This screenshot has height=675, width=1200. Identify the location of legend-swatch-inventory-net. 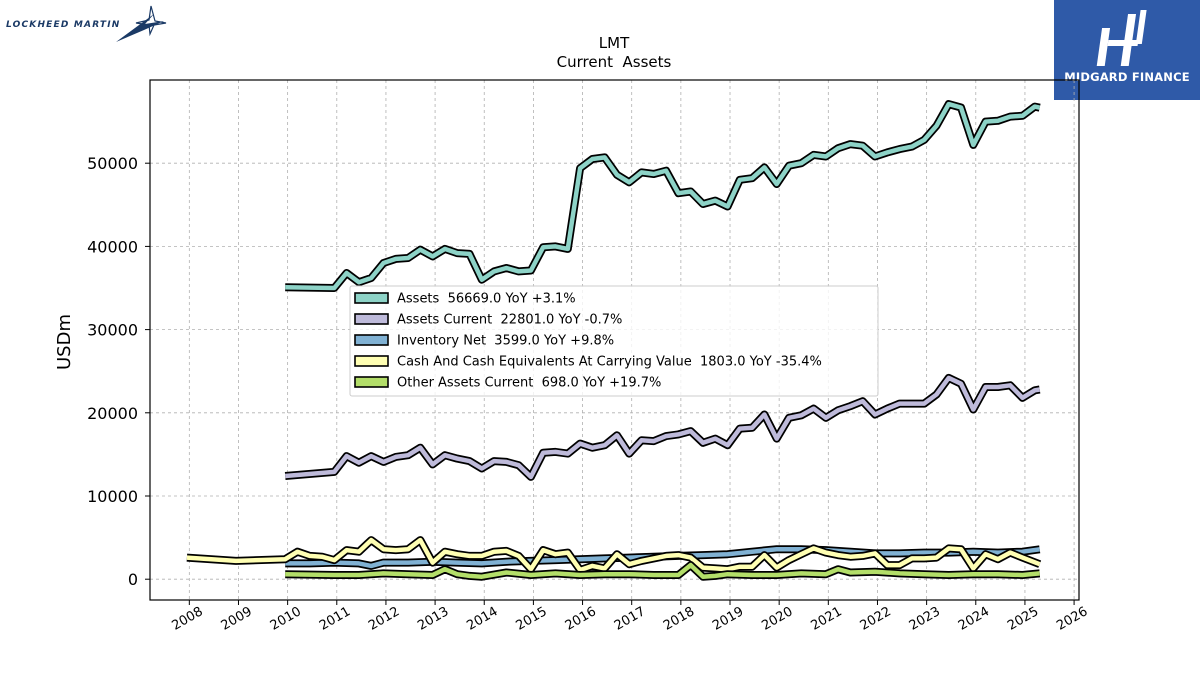
(371, 340).